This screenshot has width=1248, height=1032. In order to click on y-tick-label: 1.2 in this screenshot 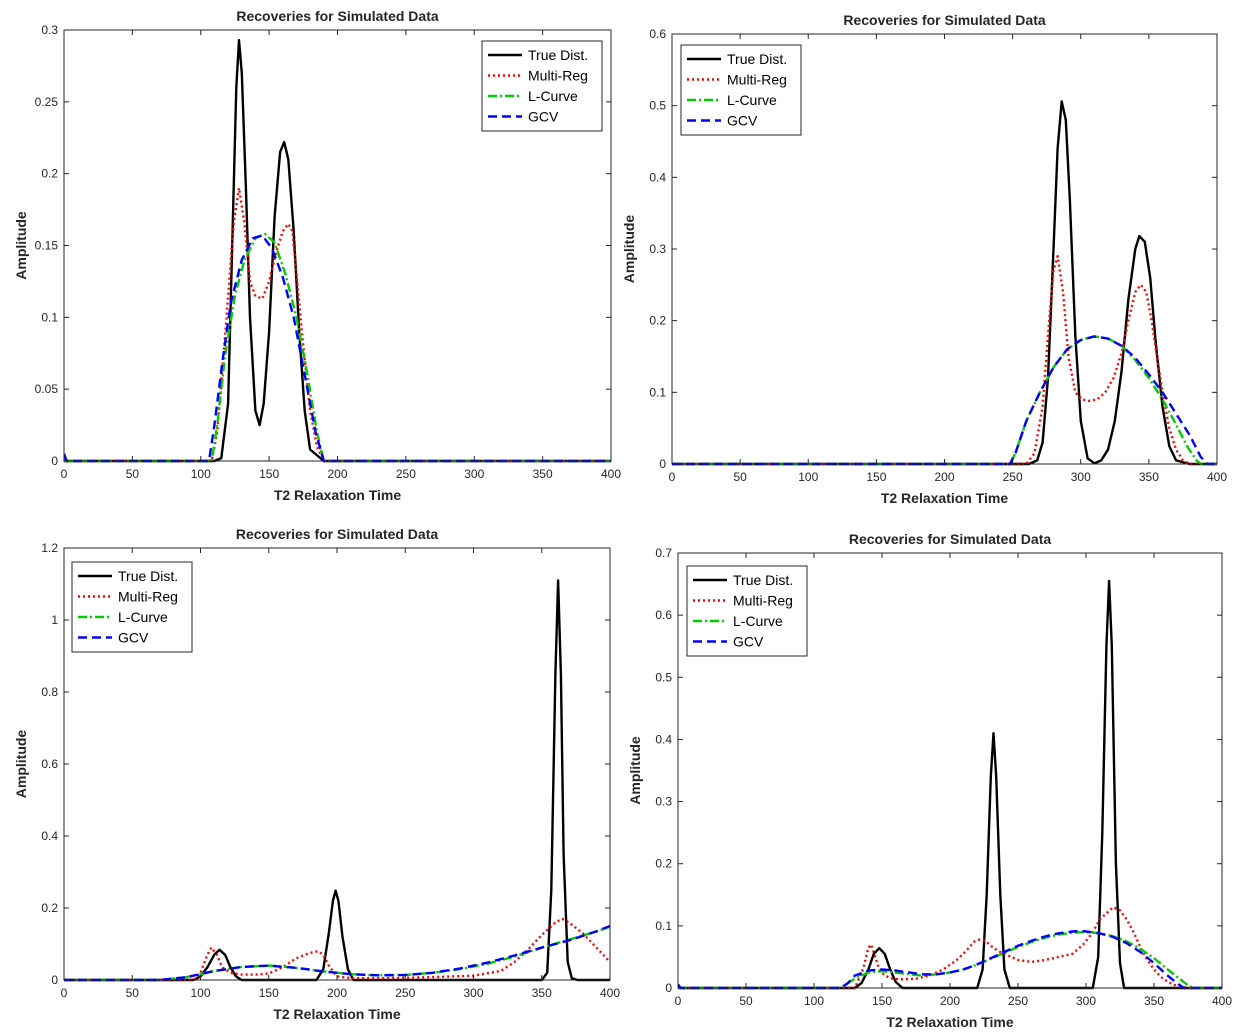, I will do `click(49, 548)`.